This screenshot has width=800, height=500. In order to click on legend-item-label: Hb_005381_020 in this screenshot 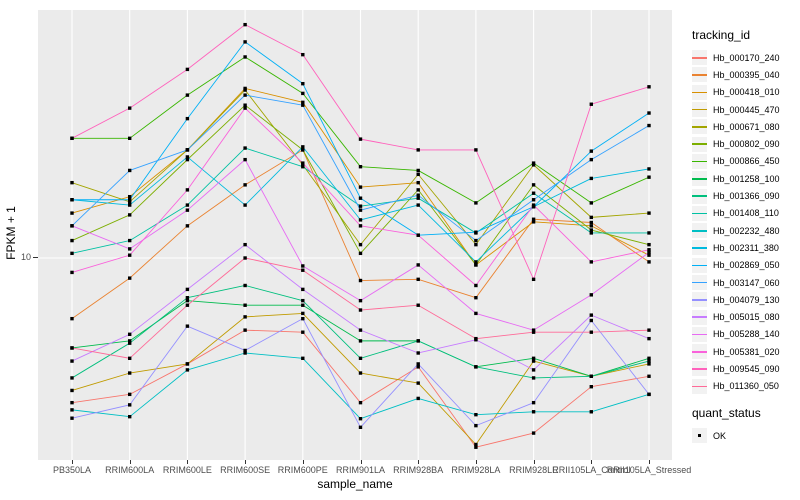, I will do `click(746, 351)`.